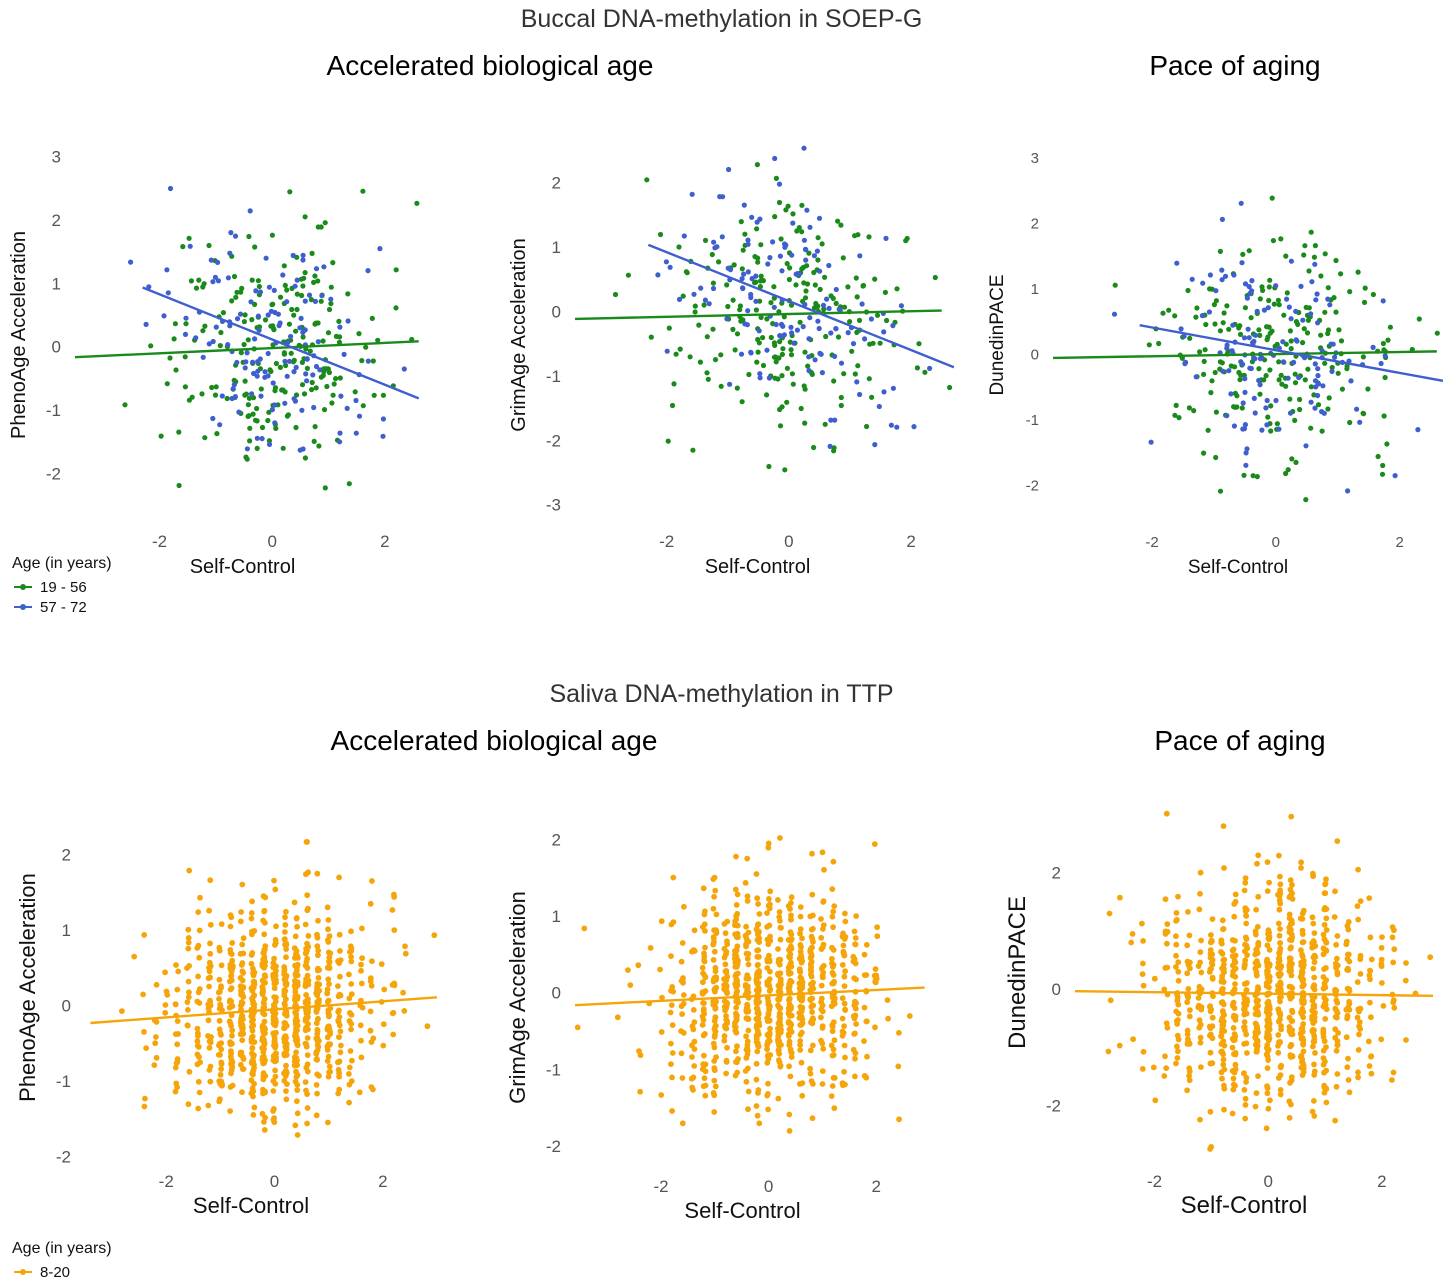 The height and width of the screenshot is (1287, 1443). I want to click on y-tick-label: 2, so click(1056, 872).